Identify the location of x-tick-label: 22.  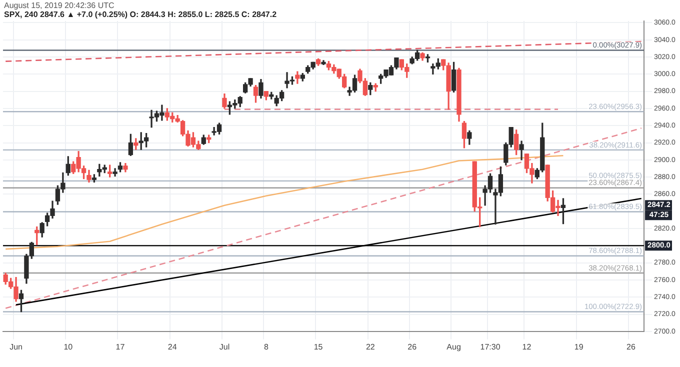
(371, 347).